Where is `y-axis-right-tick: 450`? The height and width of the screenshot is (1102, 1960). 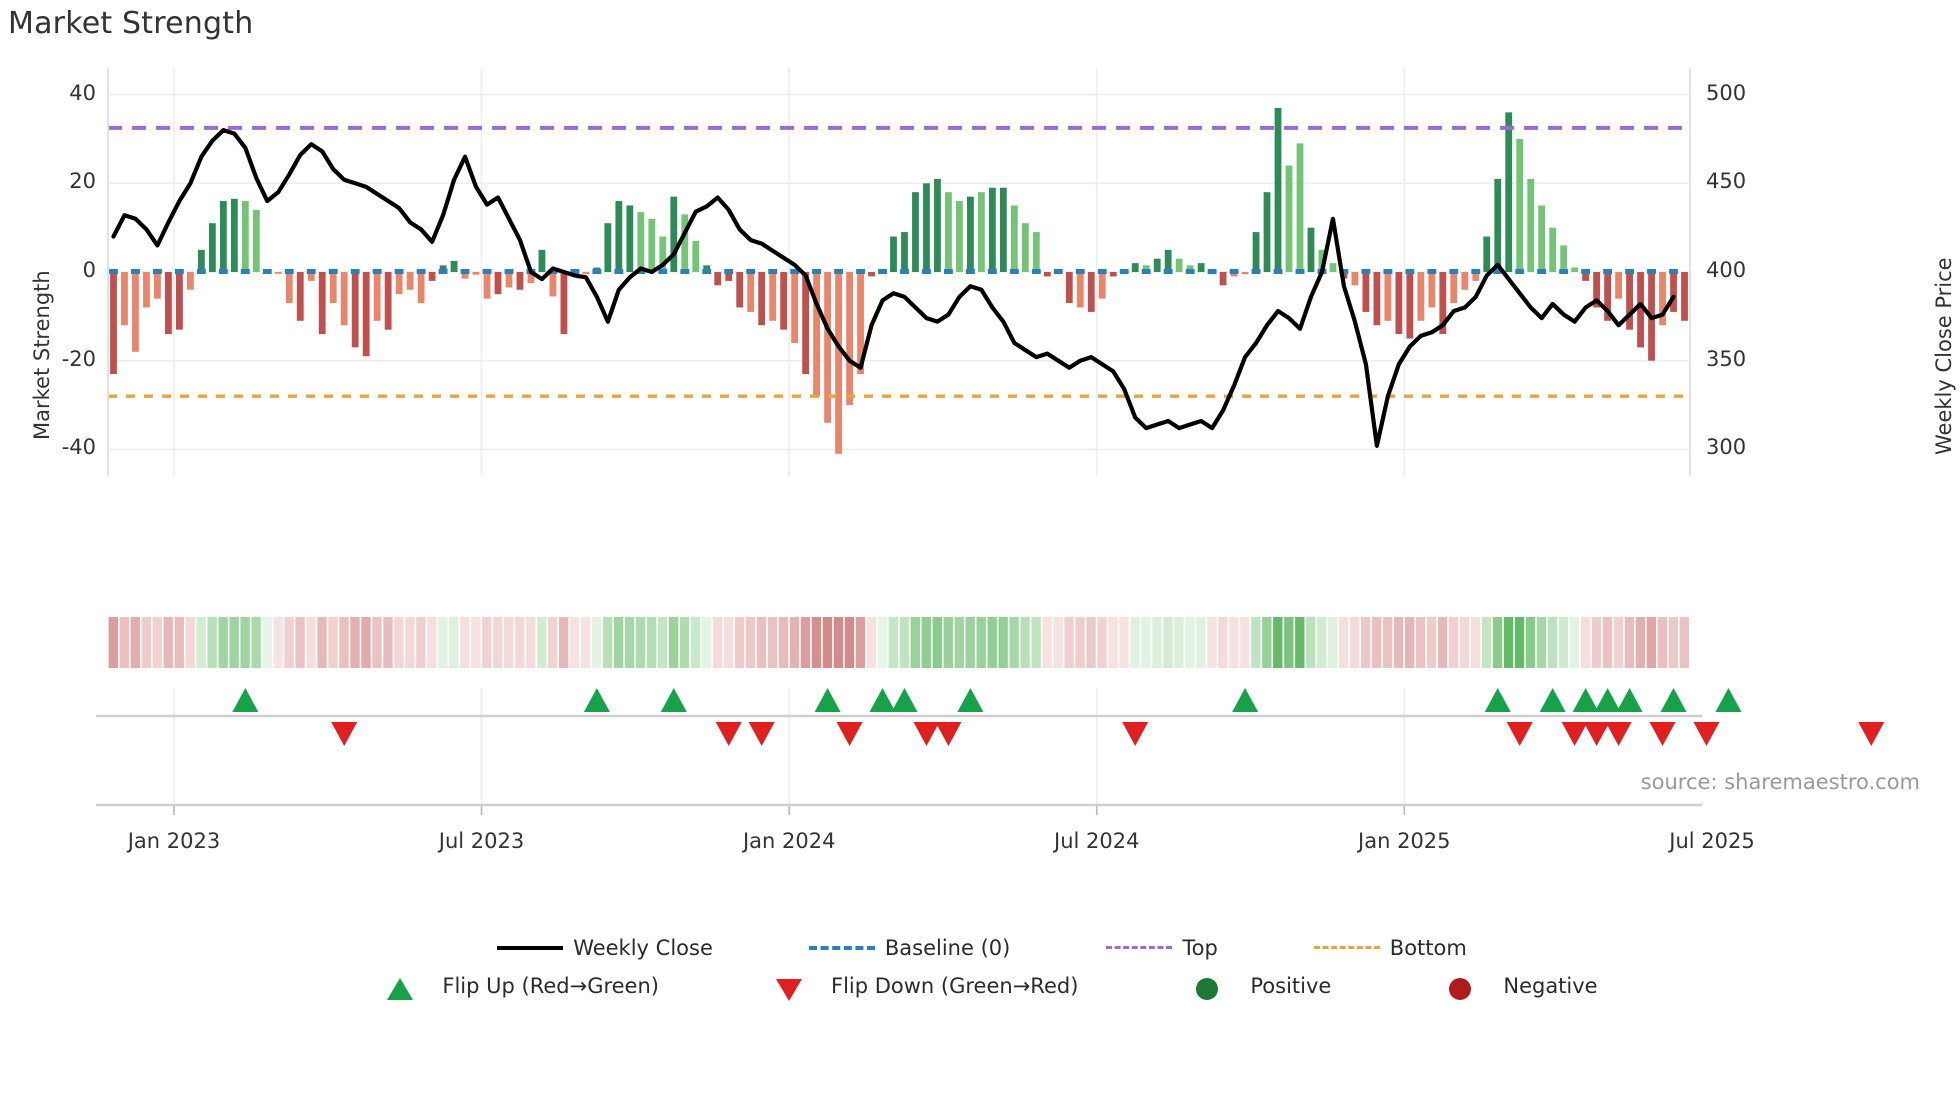 y-axis-right-tick: 450 is located at coordinates (1726, 181).